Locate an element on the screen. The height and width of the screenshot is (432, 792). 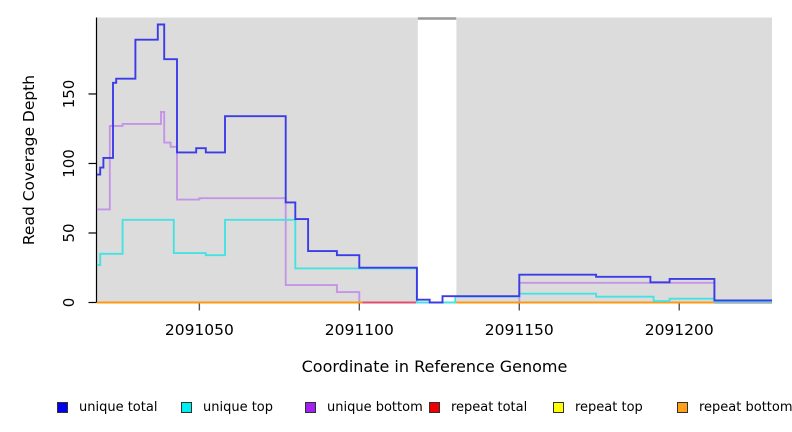
legend-item-repeat-top: repeat top is located at coordinates (598, 407).